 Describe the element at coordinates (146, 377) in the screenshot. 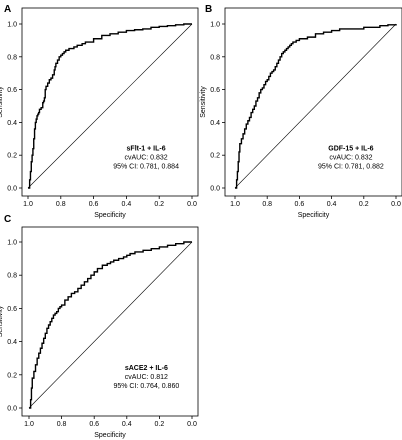

I see `annotation-auc: cvAUC: 0.812` at that location.